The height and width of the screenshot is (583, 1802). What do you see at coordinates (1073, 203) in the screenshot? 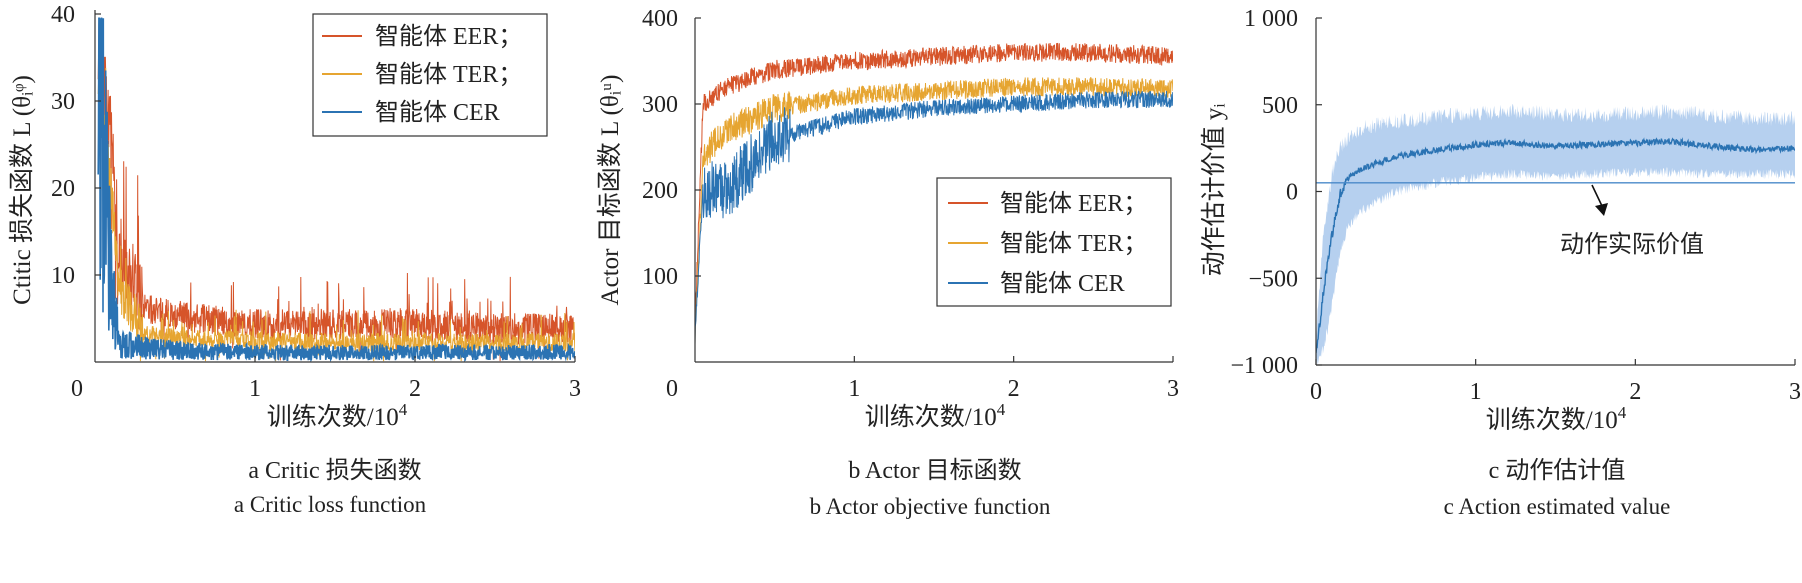
I see `panel-b-legend-eer: 智能体 EER；` at bounding box center [1073, 203].